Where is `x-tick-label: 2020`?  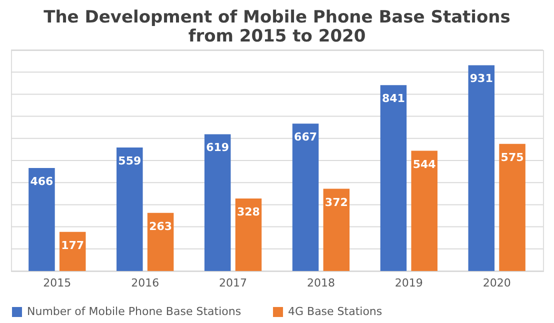 x-tick-label: 2020 is located at coordinates (496, 283).